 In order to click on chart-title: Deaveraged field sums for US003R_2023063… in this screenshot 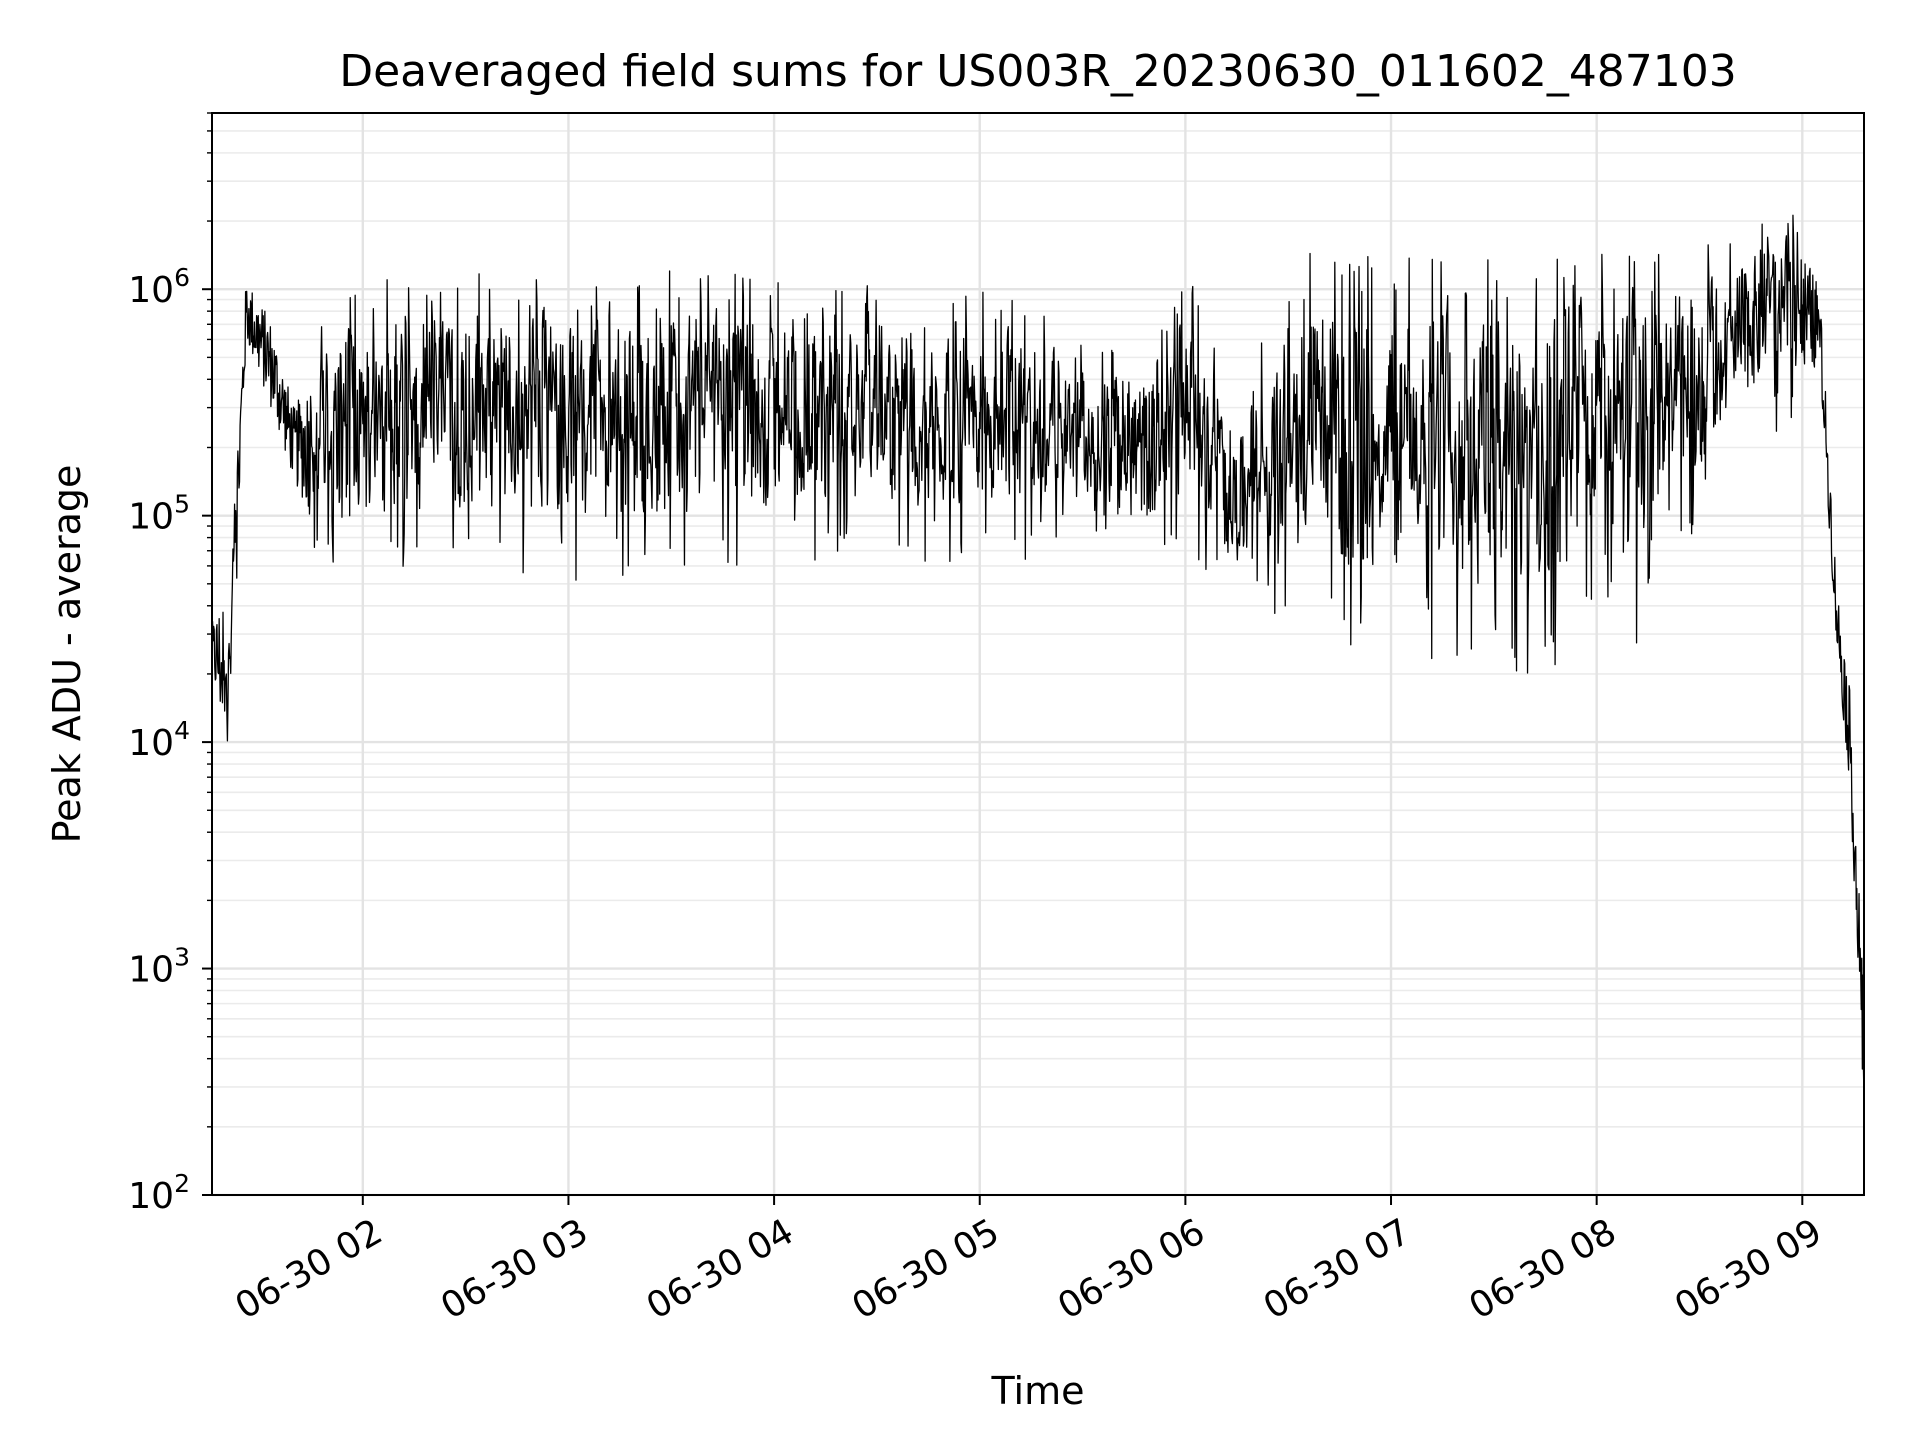, I will do `click(1038, 71)`.